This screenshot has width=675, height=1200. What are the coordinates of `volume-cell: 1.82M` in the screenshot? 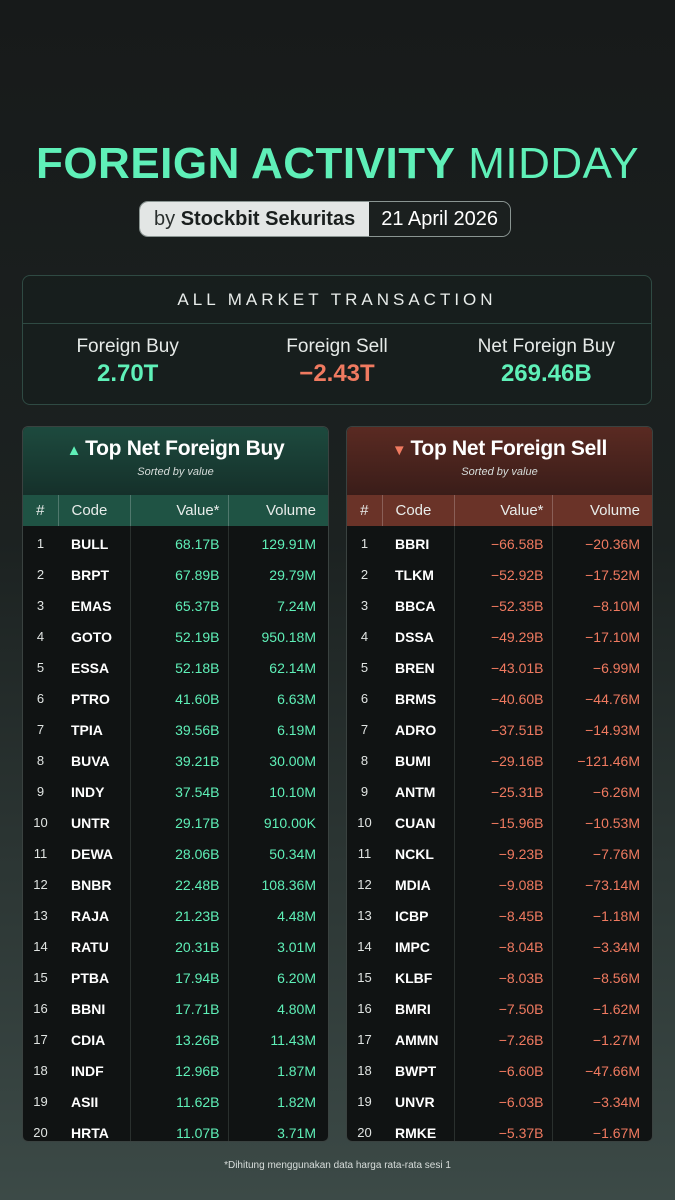 It's located at (277, 1101).